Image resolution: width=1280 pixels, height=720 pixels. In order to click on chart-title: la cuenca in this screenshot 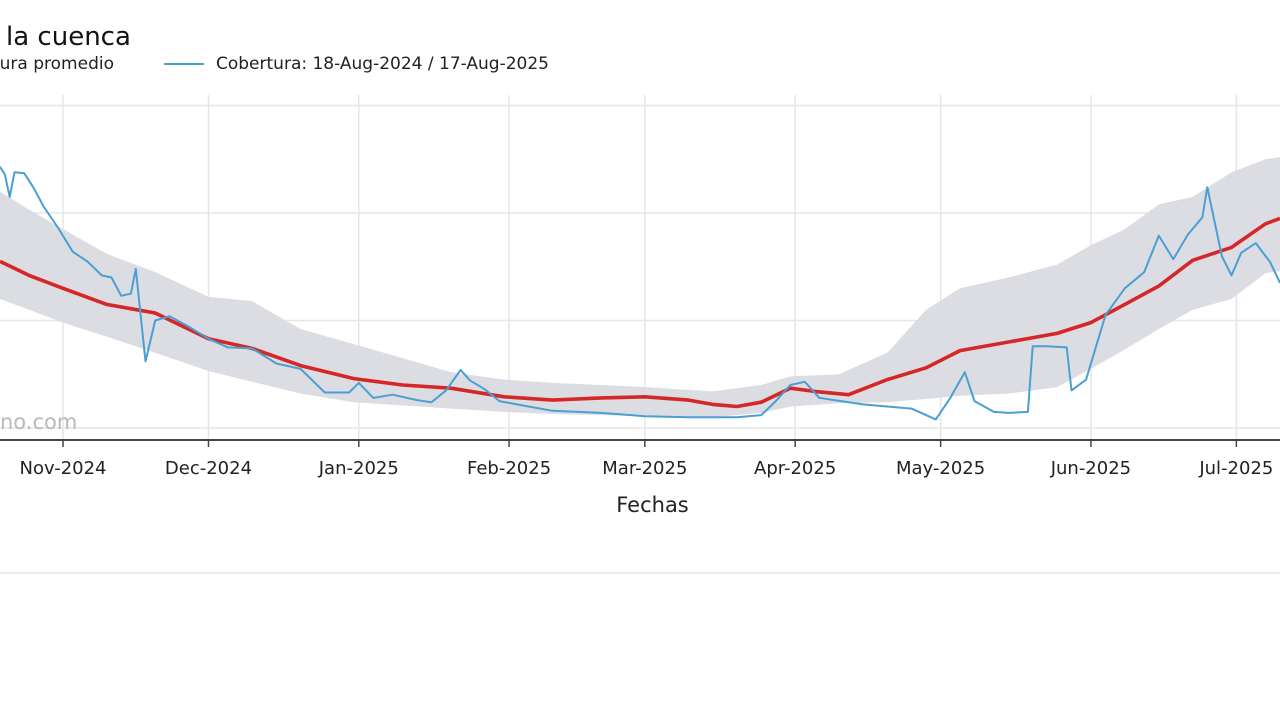, I will do `click(68, 37)`.